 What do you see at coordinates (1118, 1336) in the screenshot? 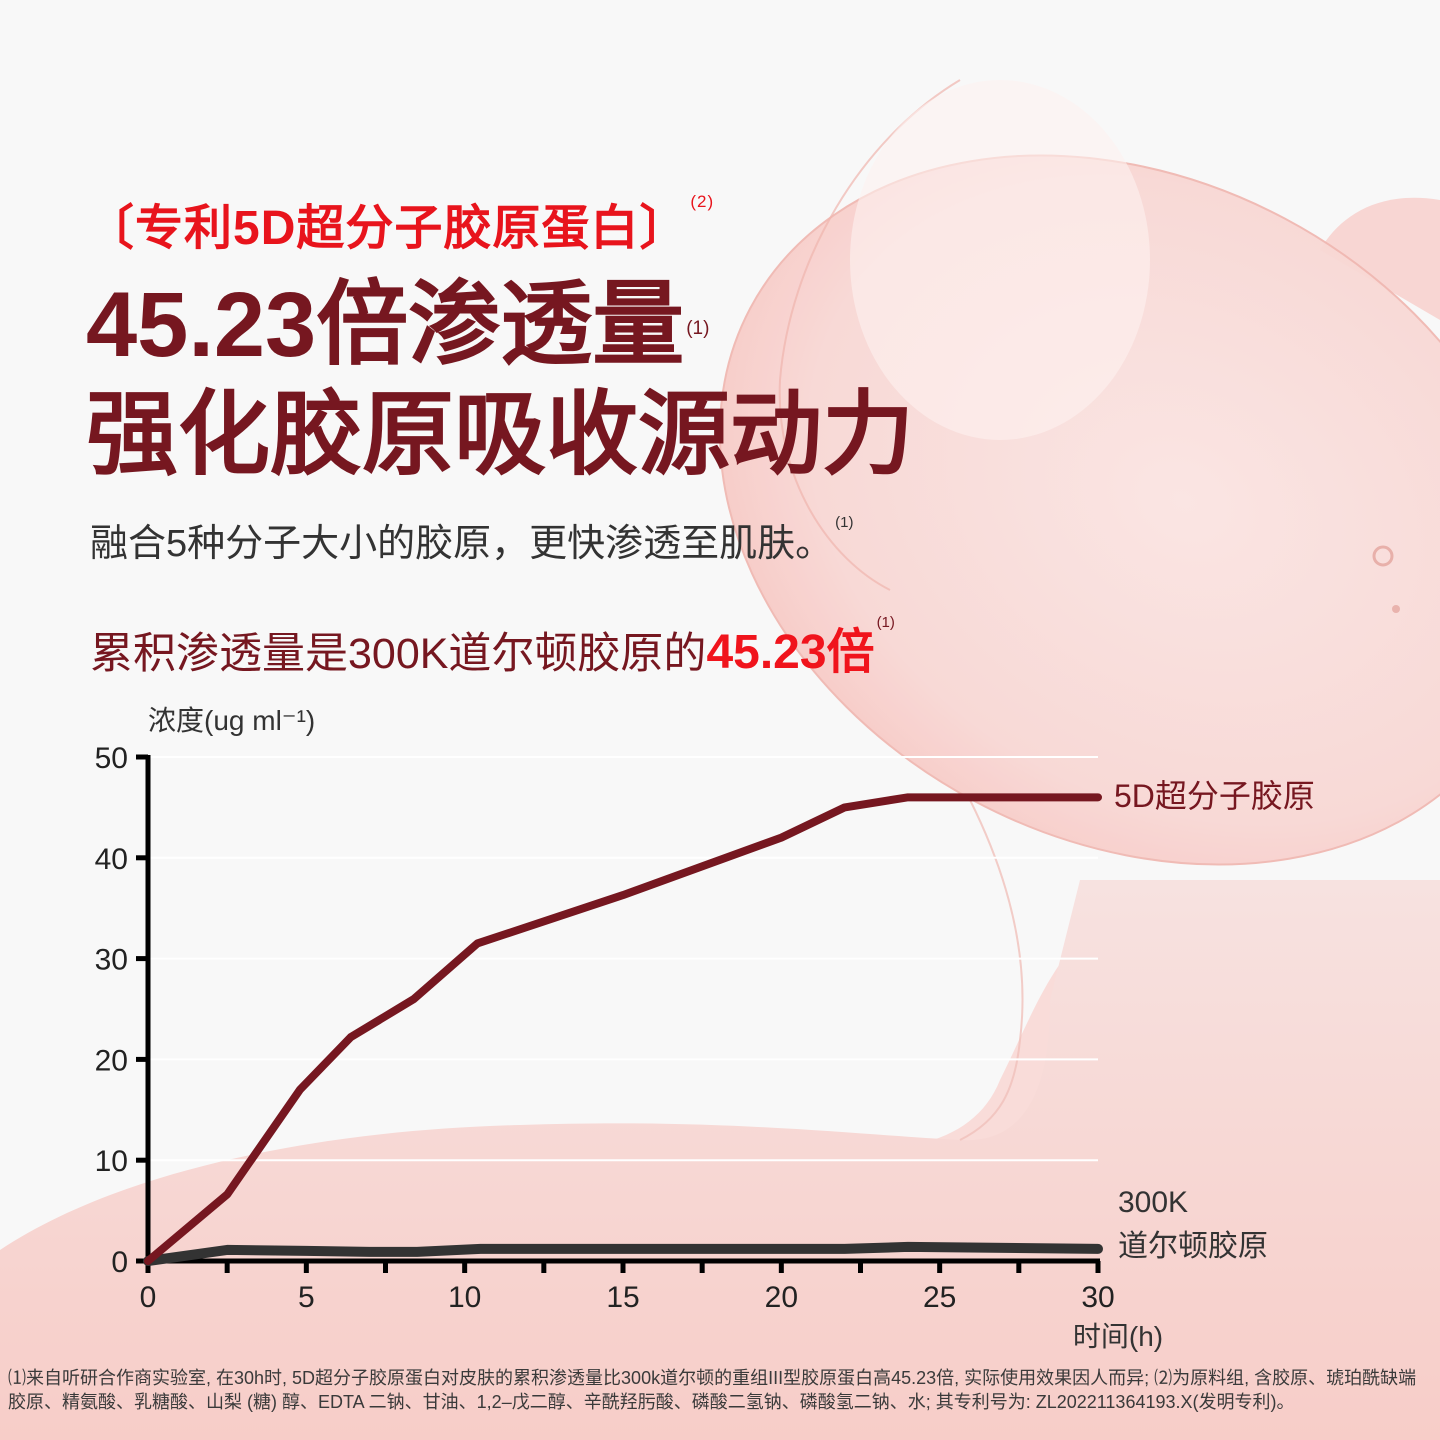
I see `x-axis-label: 时间(h)` at bounding box center [1118, 1336].